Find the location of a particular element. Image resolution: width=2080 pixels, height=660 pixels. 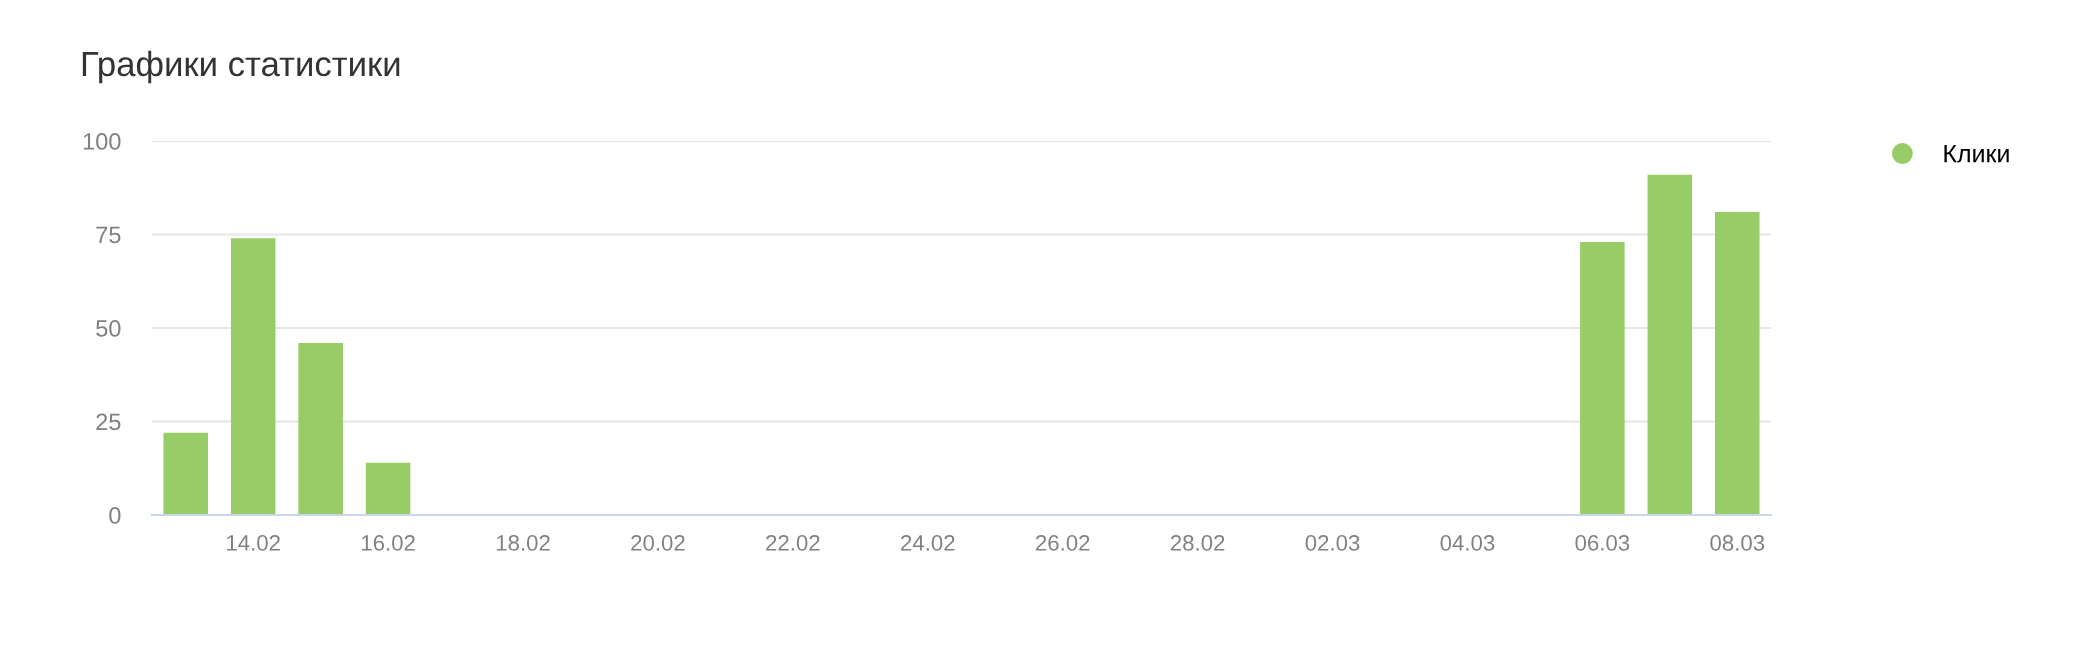

y-tick-label: 0 is located at coordinates (115, 515).